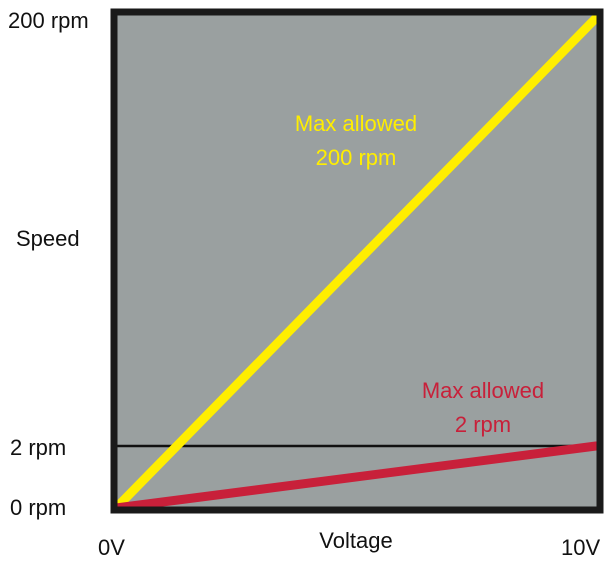  What do you see at coordinates (38, 507) in the screenshot?
I see `y-tick-label-0-rpm: 0 rpm` at bounding box center [38, 507].